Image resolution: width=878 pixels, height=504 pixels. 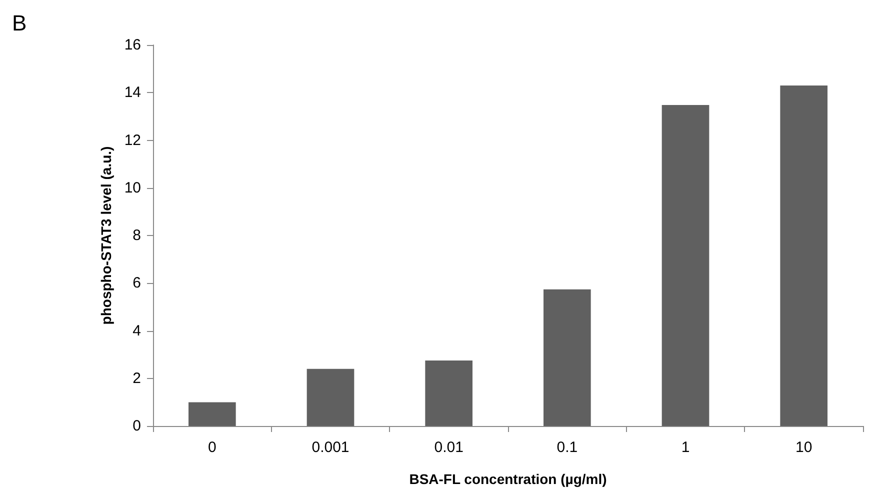 I want to click on x-tick-label: 0.01, so click(x=449, y=447).